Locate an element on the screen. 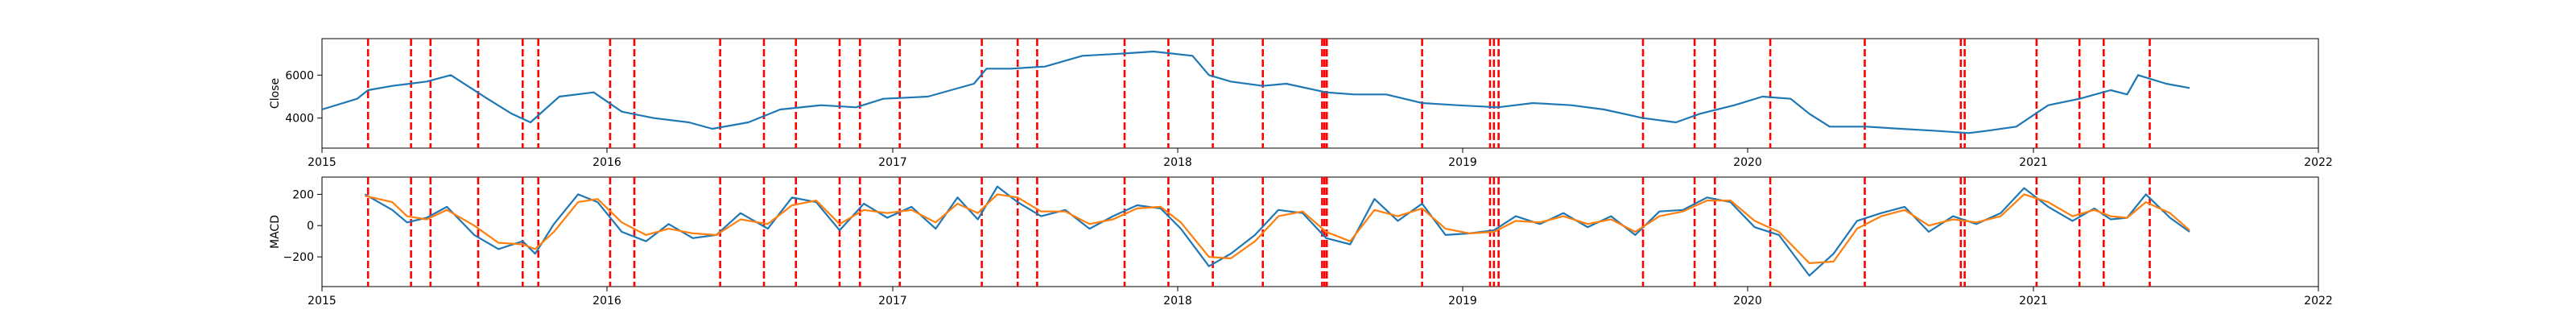 The image size is (2576, 322). close-y-axis: 4000 6000 is located at coordinates (303, 97).